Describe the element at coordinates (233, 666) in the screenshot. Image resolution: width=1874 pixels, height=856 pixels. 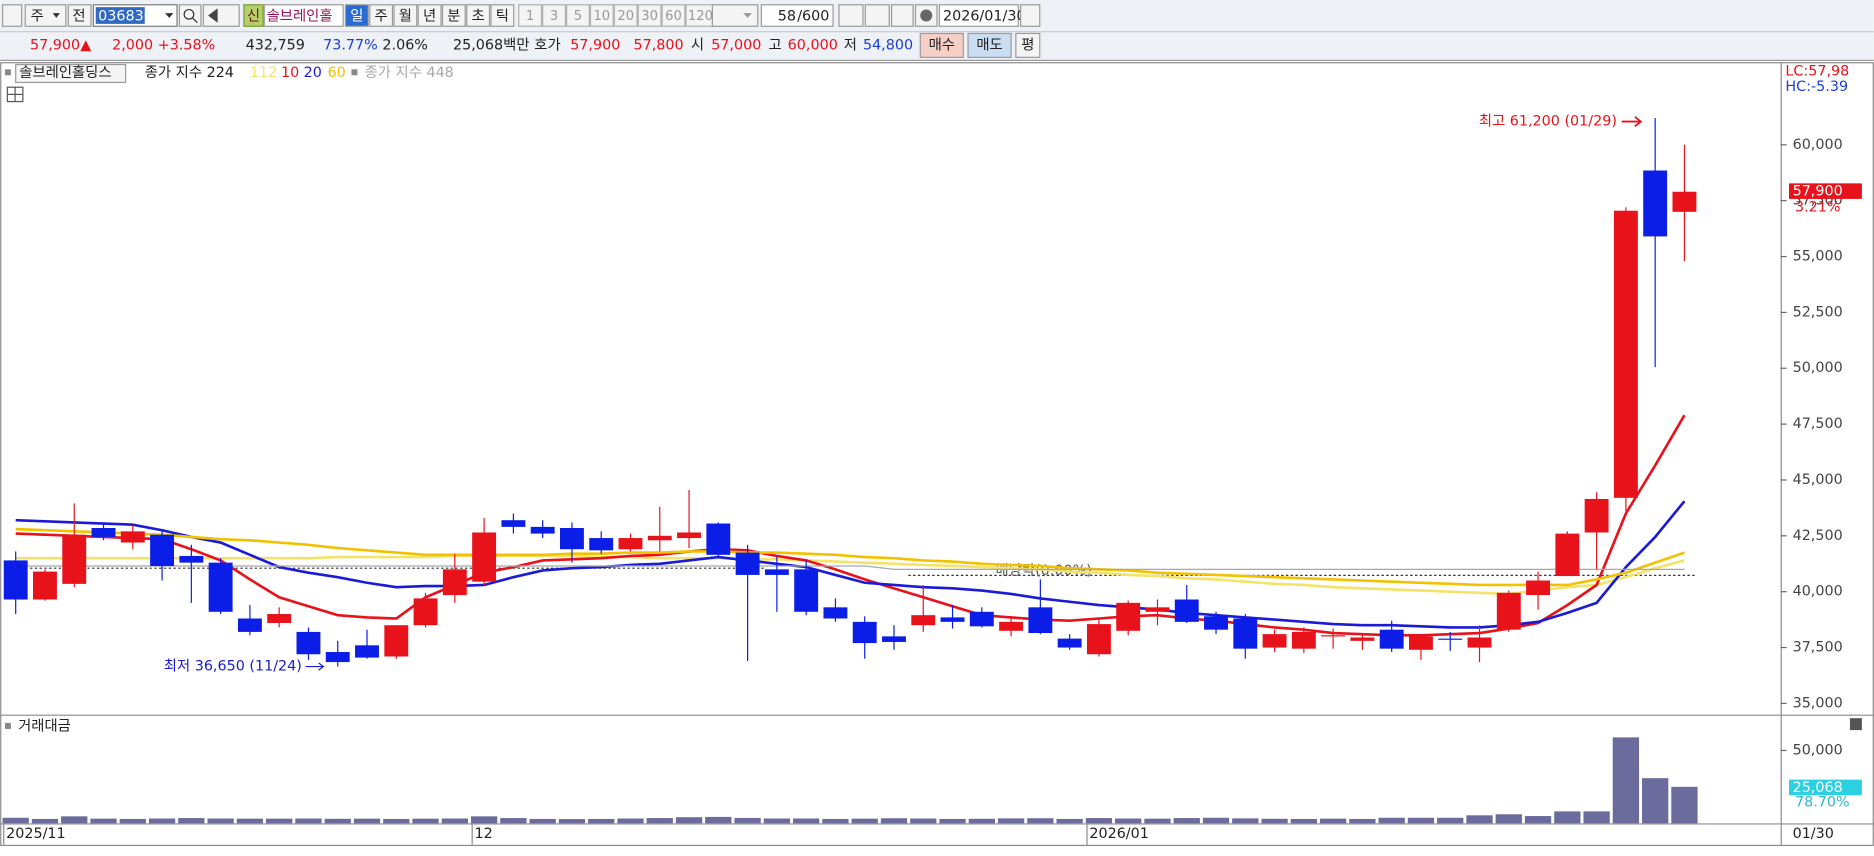
I see `low-note: 최저 36,650 (11/24)` at that location.